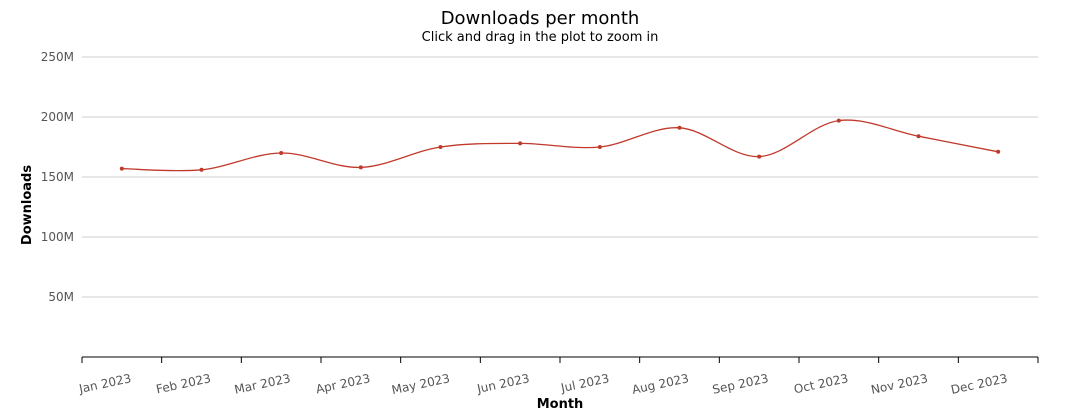 This screenshot has height=418, width=1080. What do you see at coordinates (979, 384) in the screenshot?
I see `x-tick-label: Dec 2023` at bounding box center [979, 384].